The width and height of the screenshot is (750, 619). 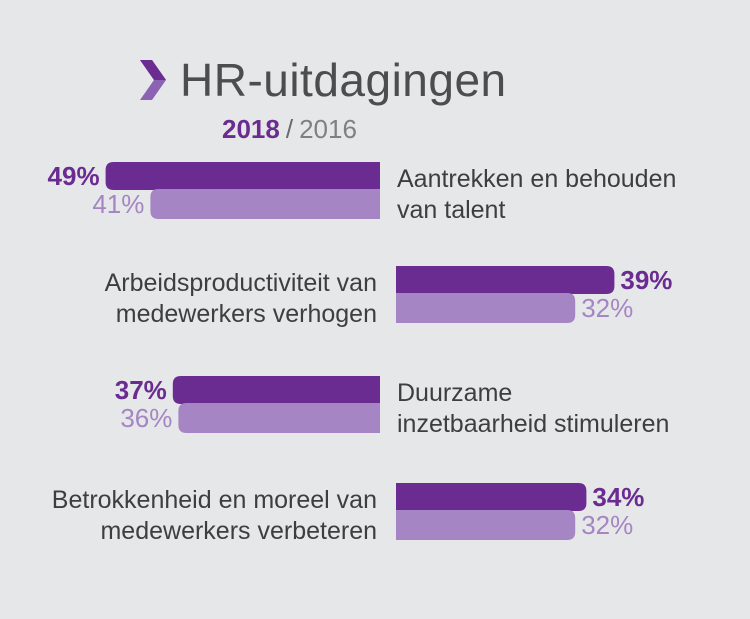 I want to click on category-label: Aantrekken en behouden van talent, so click(x=536, y=195).